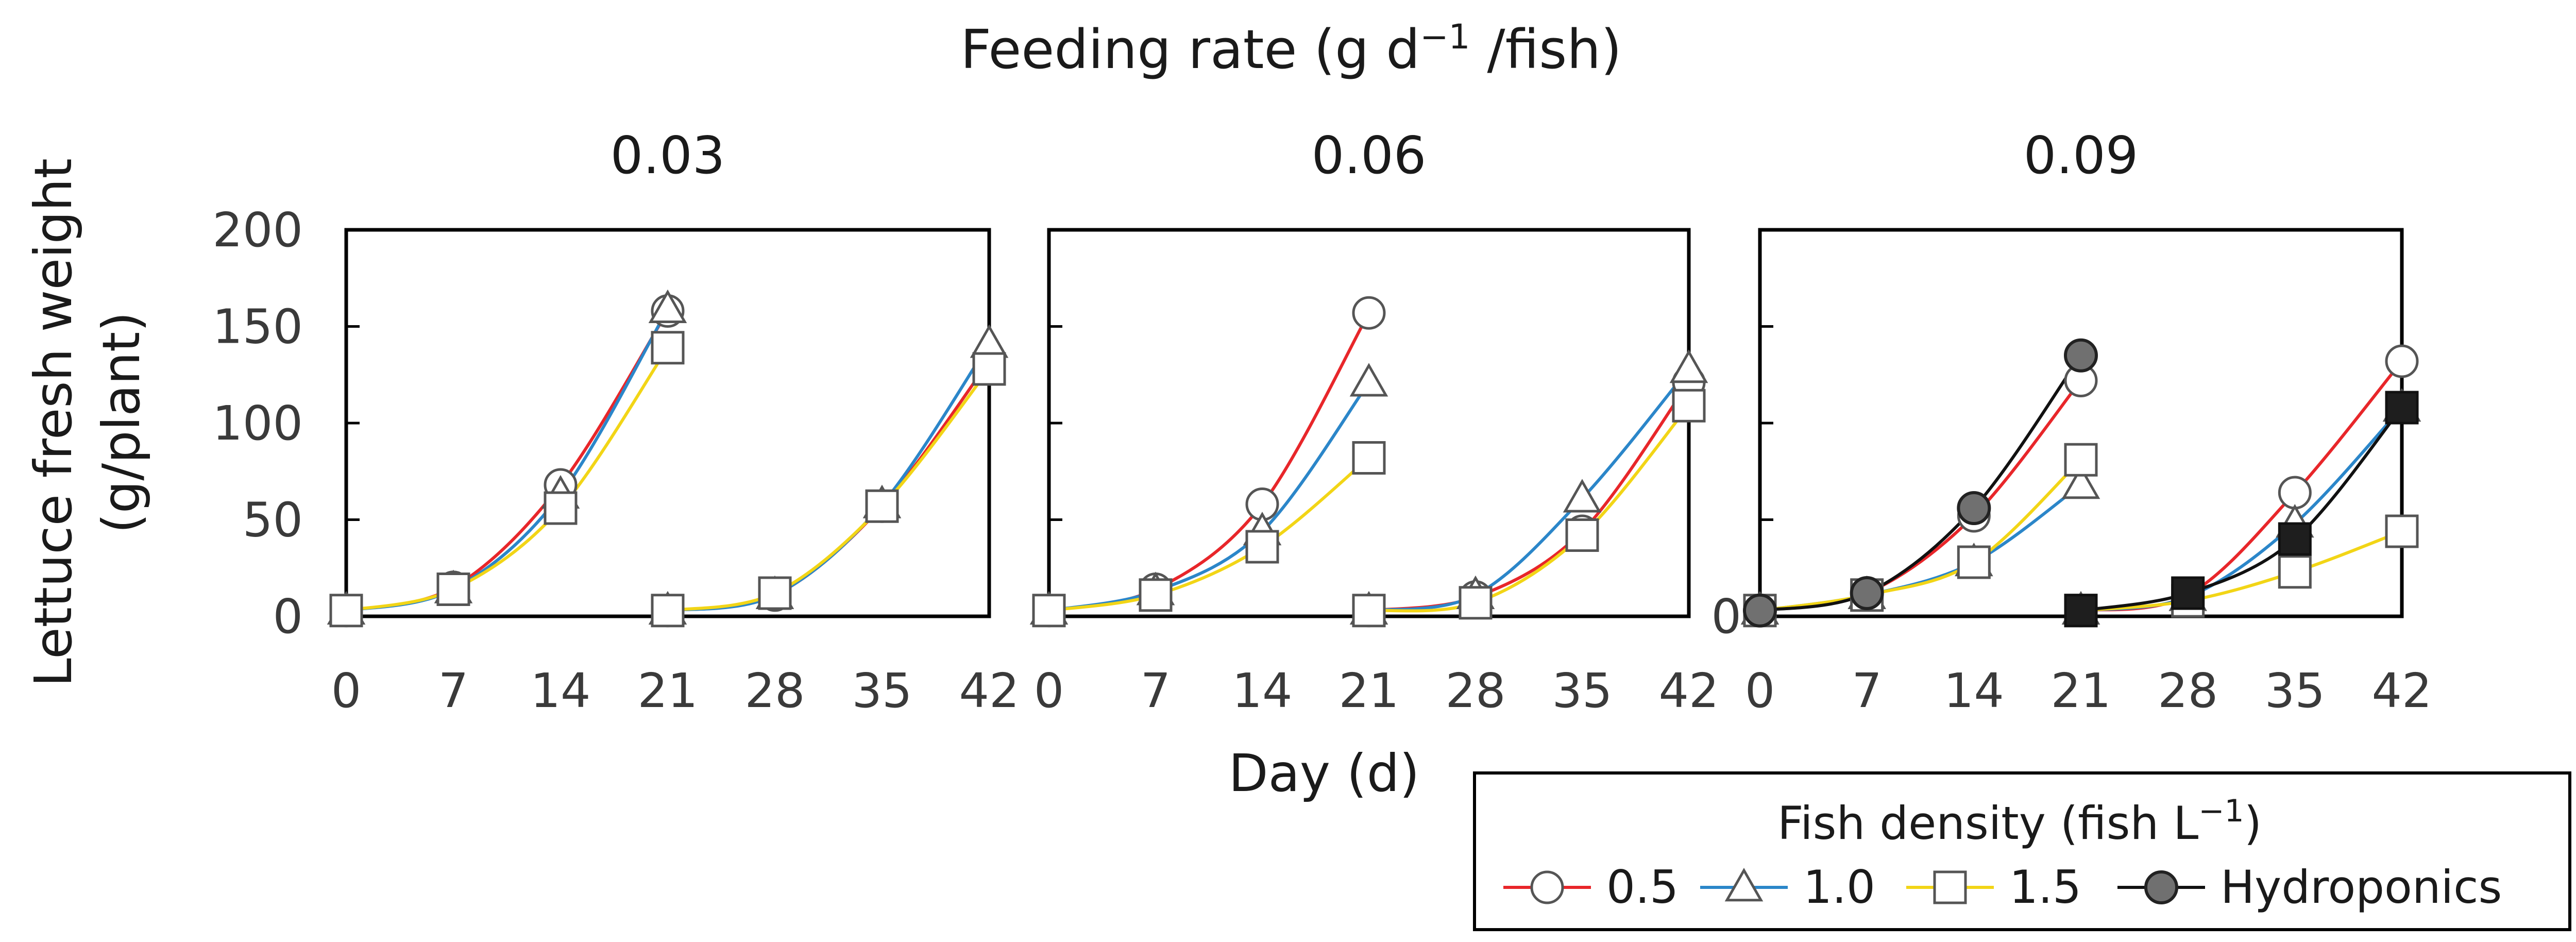 This screenshot has width=2576, height=942. I want to click on legend-label: Hydroponics, so click(2361, 887).